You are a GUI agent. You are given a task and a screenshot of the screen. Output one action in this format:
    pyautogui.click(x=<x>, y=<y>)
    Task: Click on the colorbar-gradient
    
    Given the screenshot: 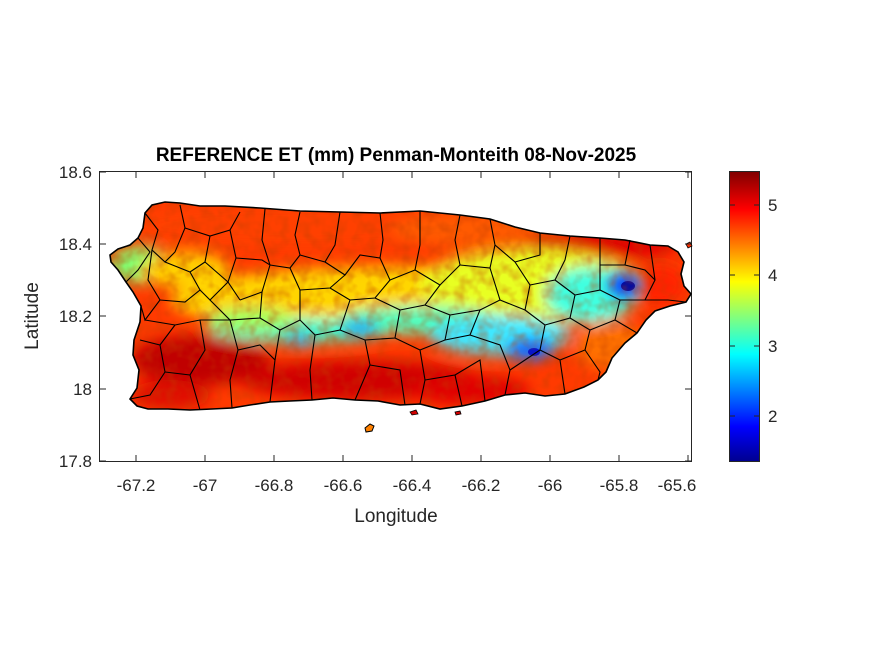 What is the action you would take?
    pyautogui.click(x=744, y=316)
    